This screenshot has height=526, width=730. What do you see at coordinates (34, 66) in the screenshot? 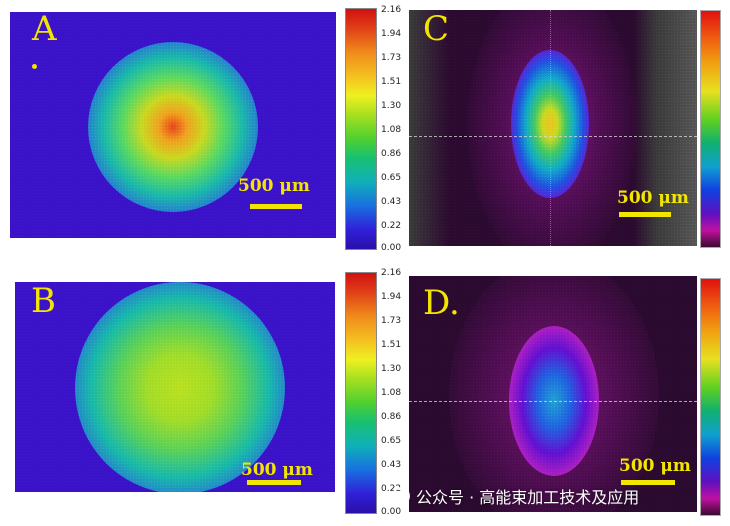
I see `stray-dot` at bounding box center [34, 66].